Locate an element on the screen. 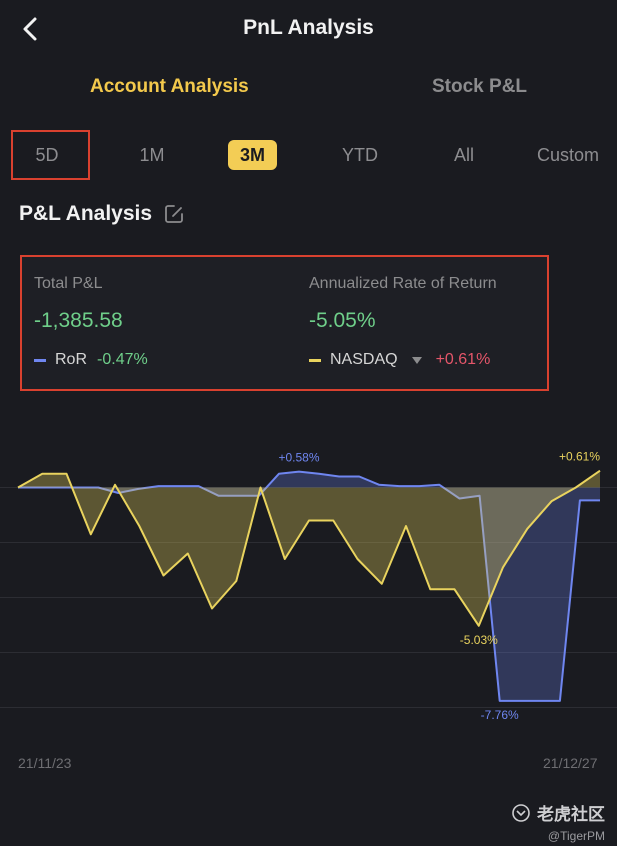 This screenshot has height=846, width=617. period-ytd: YTD is located at coordinates (360, 155).